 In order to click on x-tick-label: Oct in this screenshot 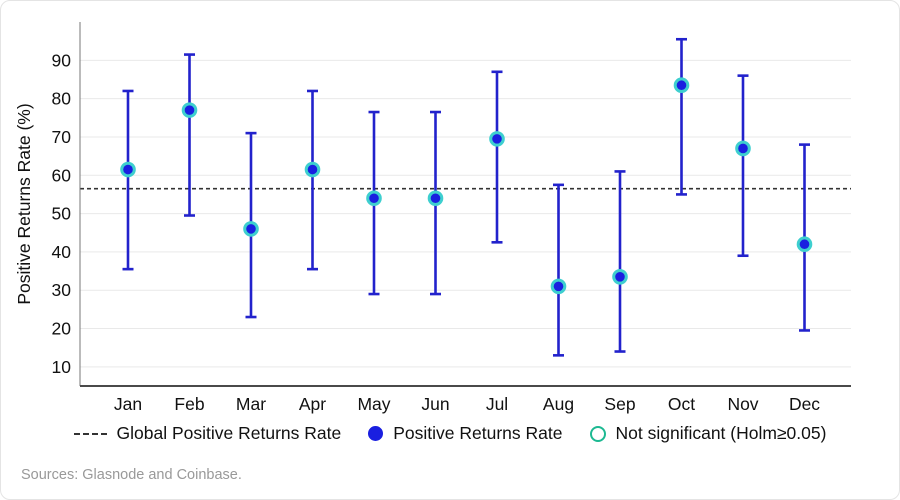, I will do `click(681, 404)`.